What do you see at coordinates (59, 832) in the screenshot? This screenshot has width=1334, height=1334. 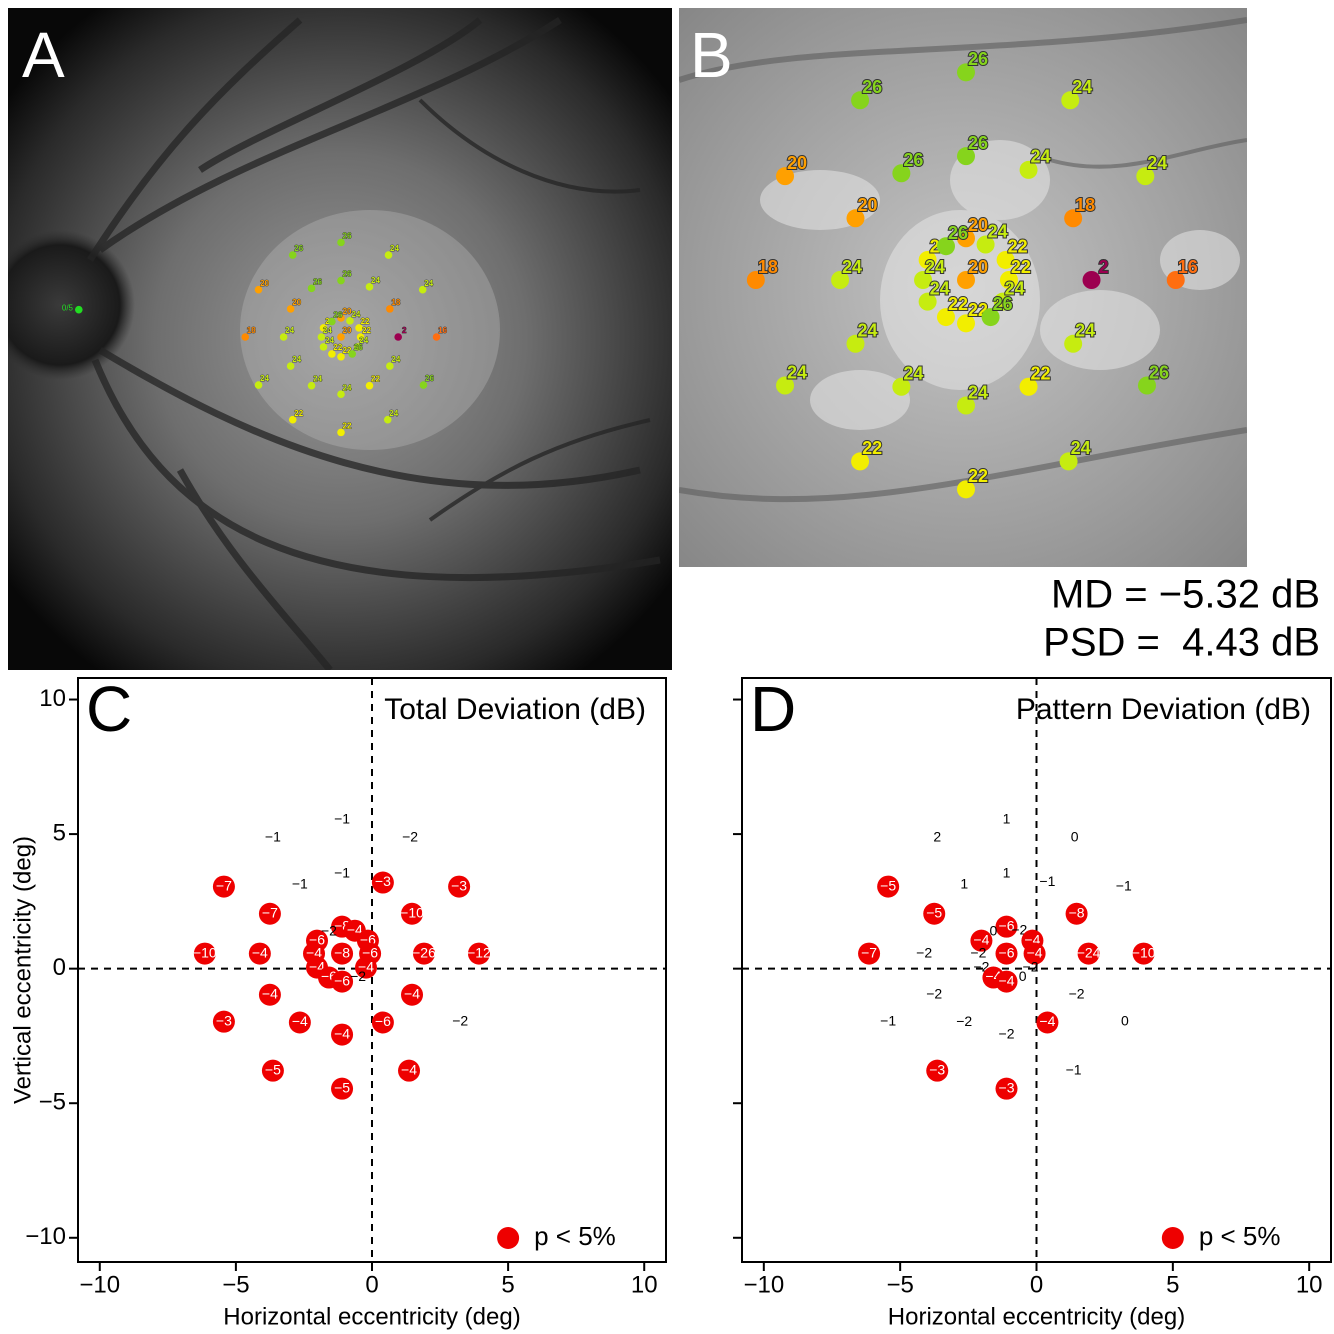 I see `y-tick-label: 5` at bounding box center [59, 832].